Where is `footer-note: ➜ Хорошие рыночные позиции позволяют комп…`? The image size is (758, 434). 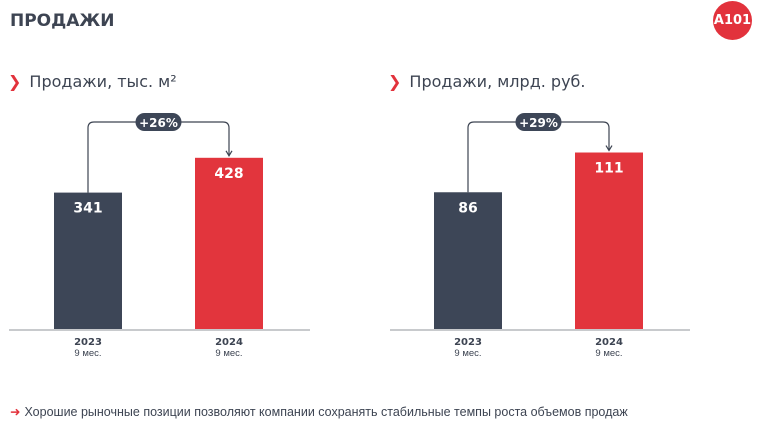
footer-note: ➜ Хорошие рыночные позиции позволяют комп… is located at coordinates (319, 412).